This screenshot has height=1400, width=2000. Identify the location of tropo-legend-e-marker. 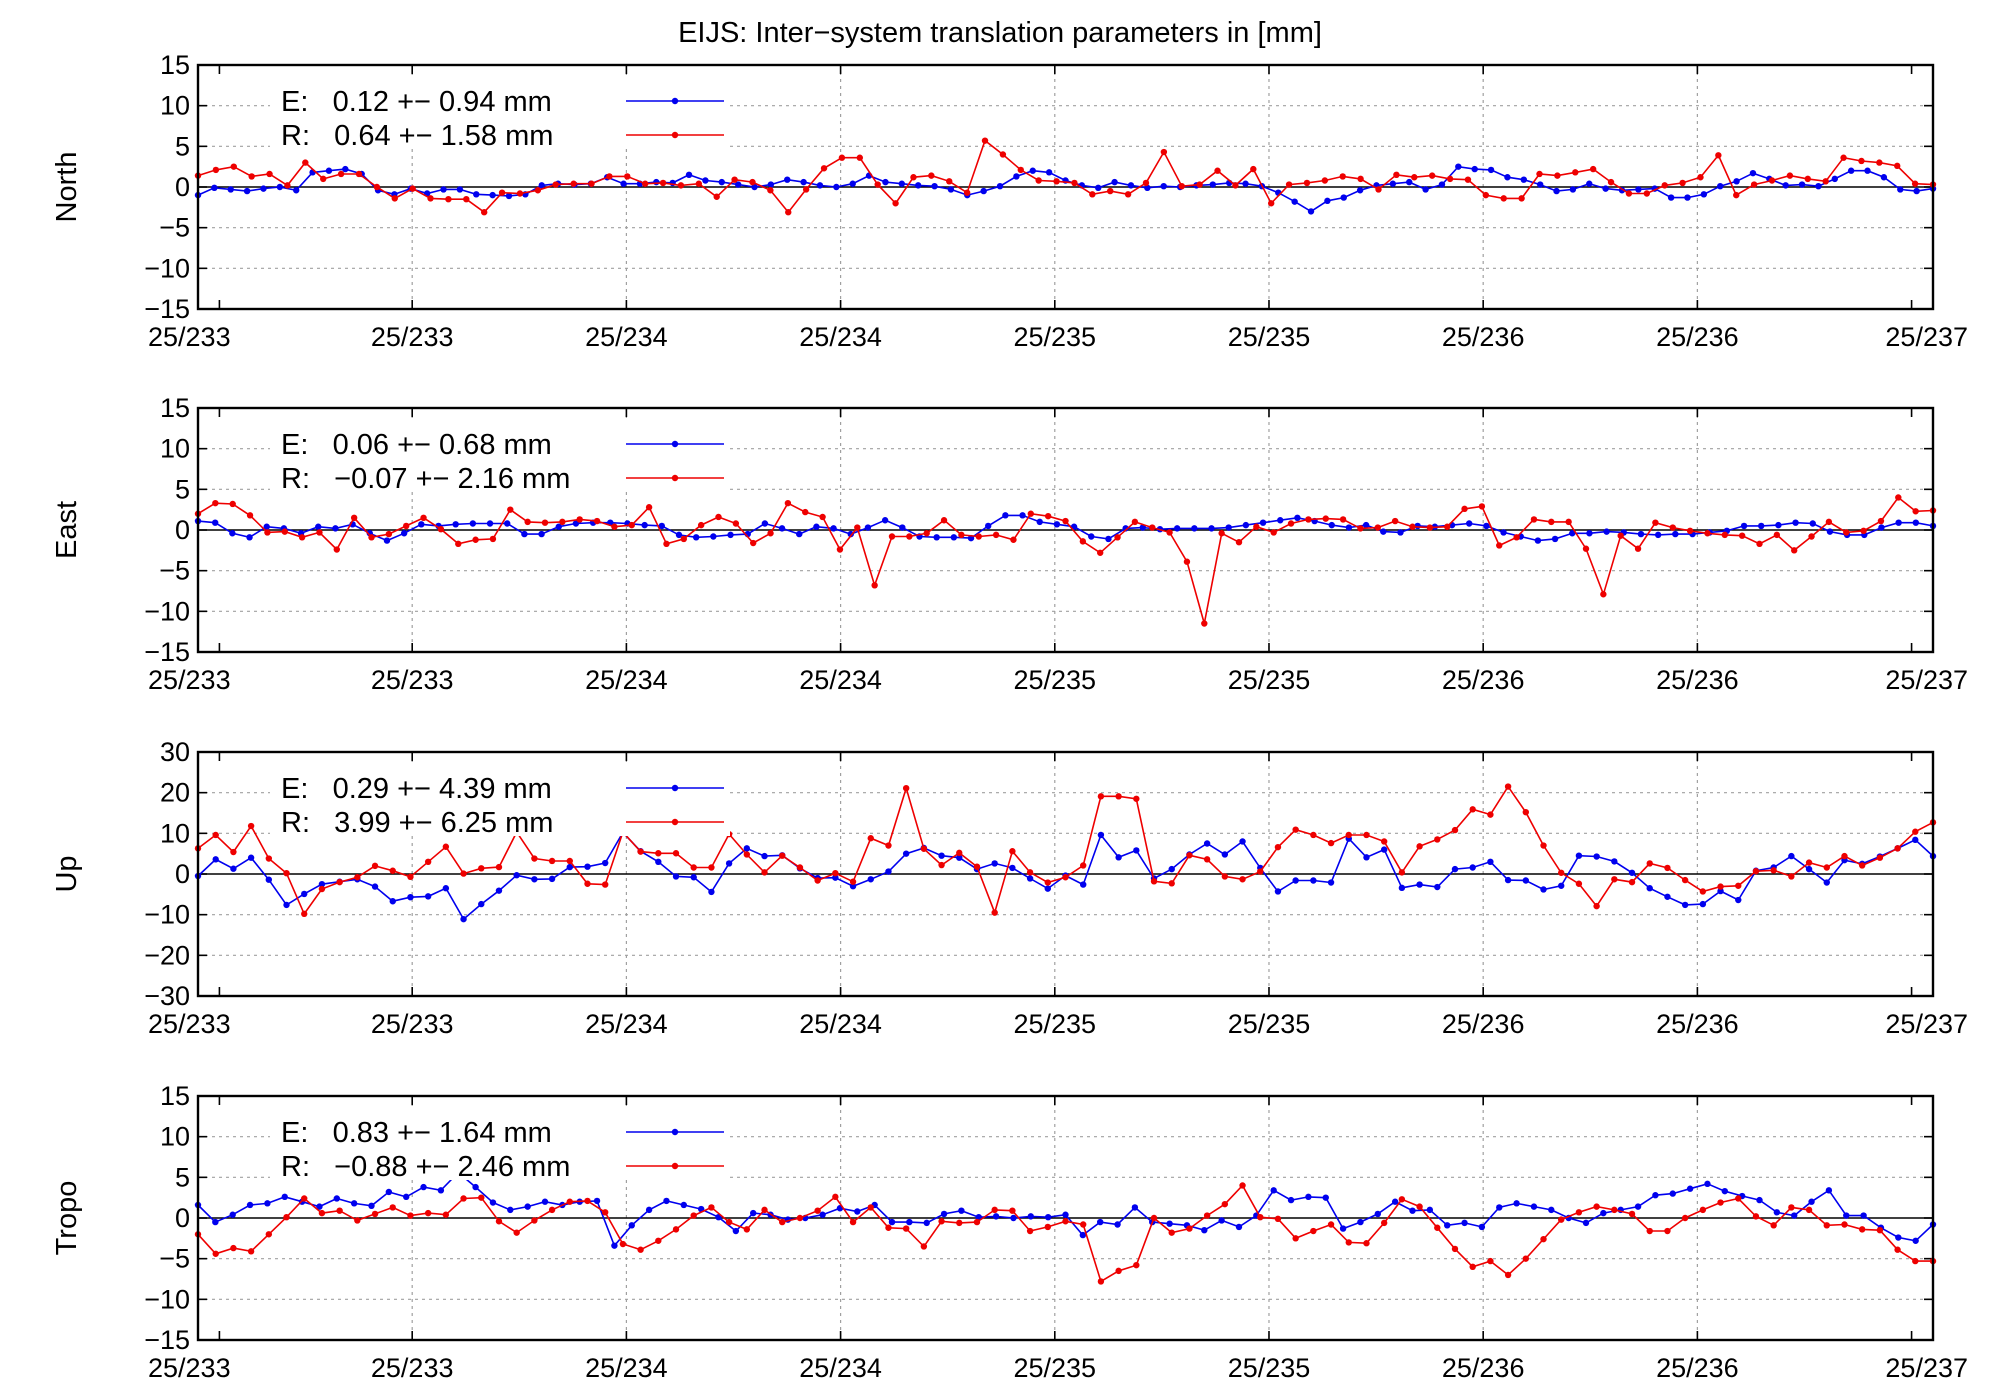
(675, 1132).